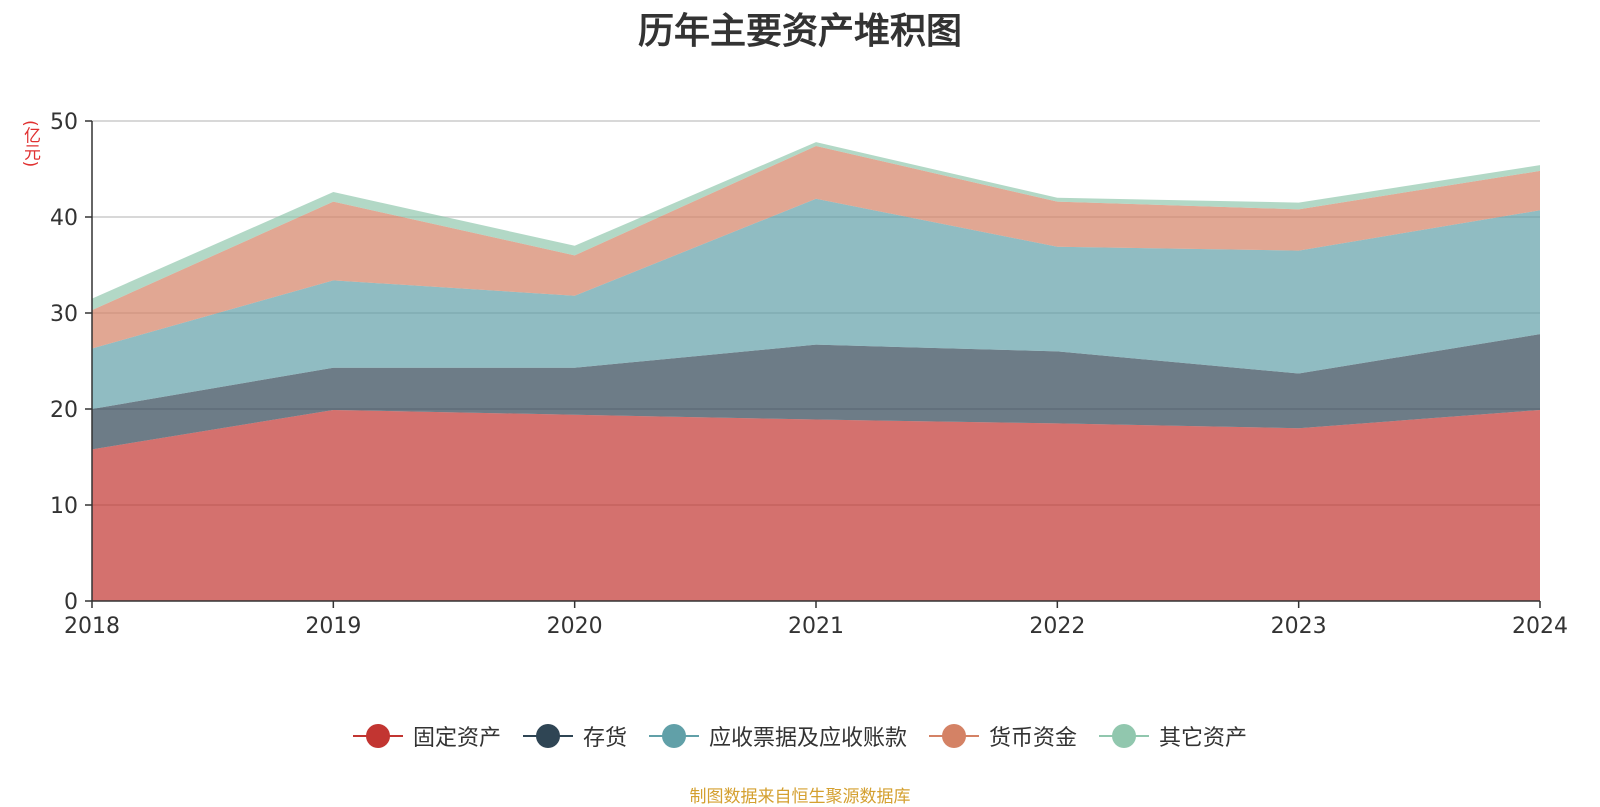 Image resolution: width=1600 pixels, height=807 pixels. What do you see at coordinates (333, 626) in the screenshot?
I see `x-tick-label: 2019` at bounding box center [333, 626].